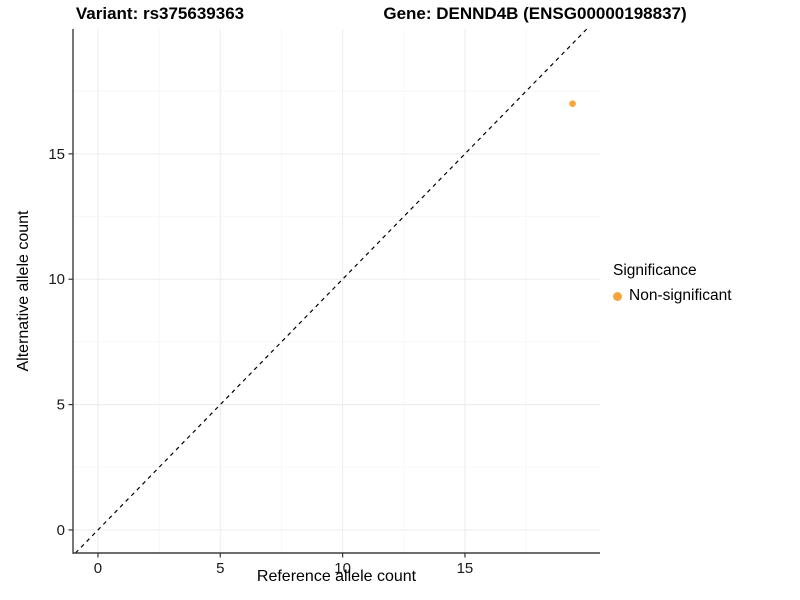 The image size is (800, 600). I want to click on plot-title-gene: Gene: DENND4B (ENSG00000198837), so click(535, 13).